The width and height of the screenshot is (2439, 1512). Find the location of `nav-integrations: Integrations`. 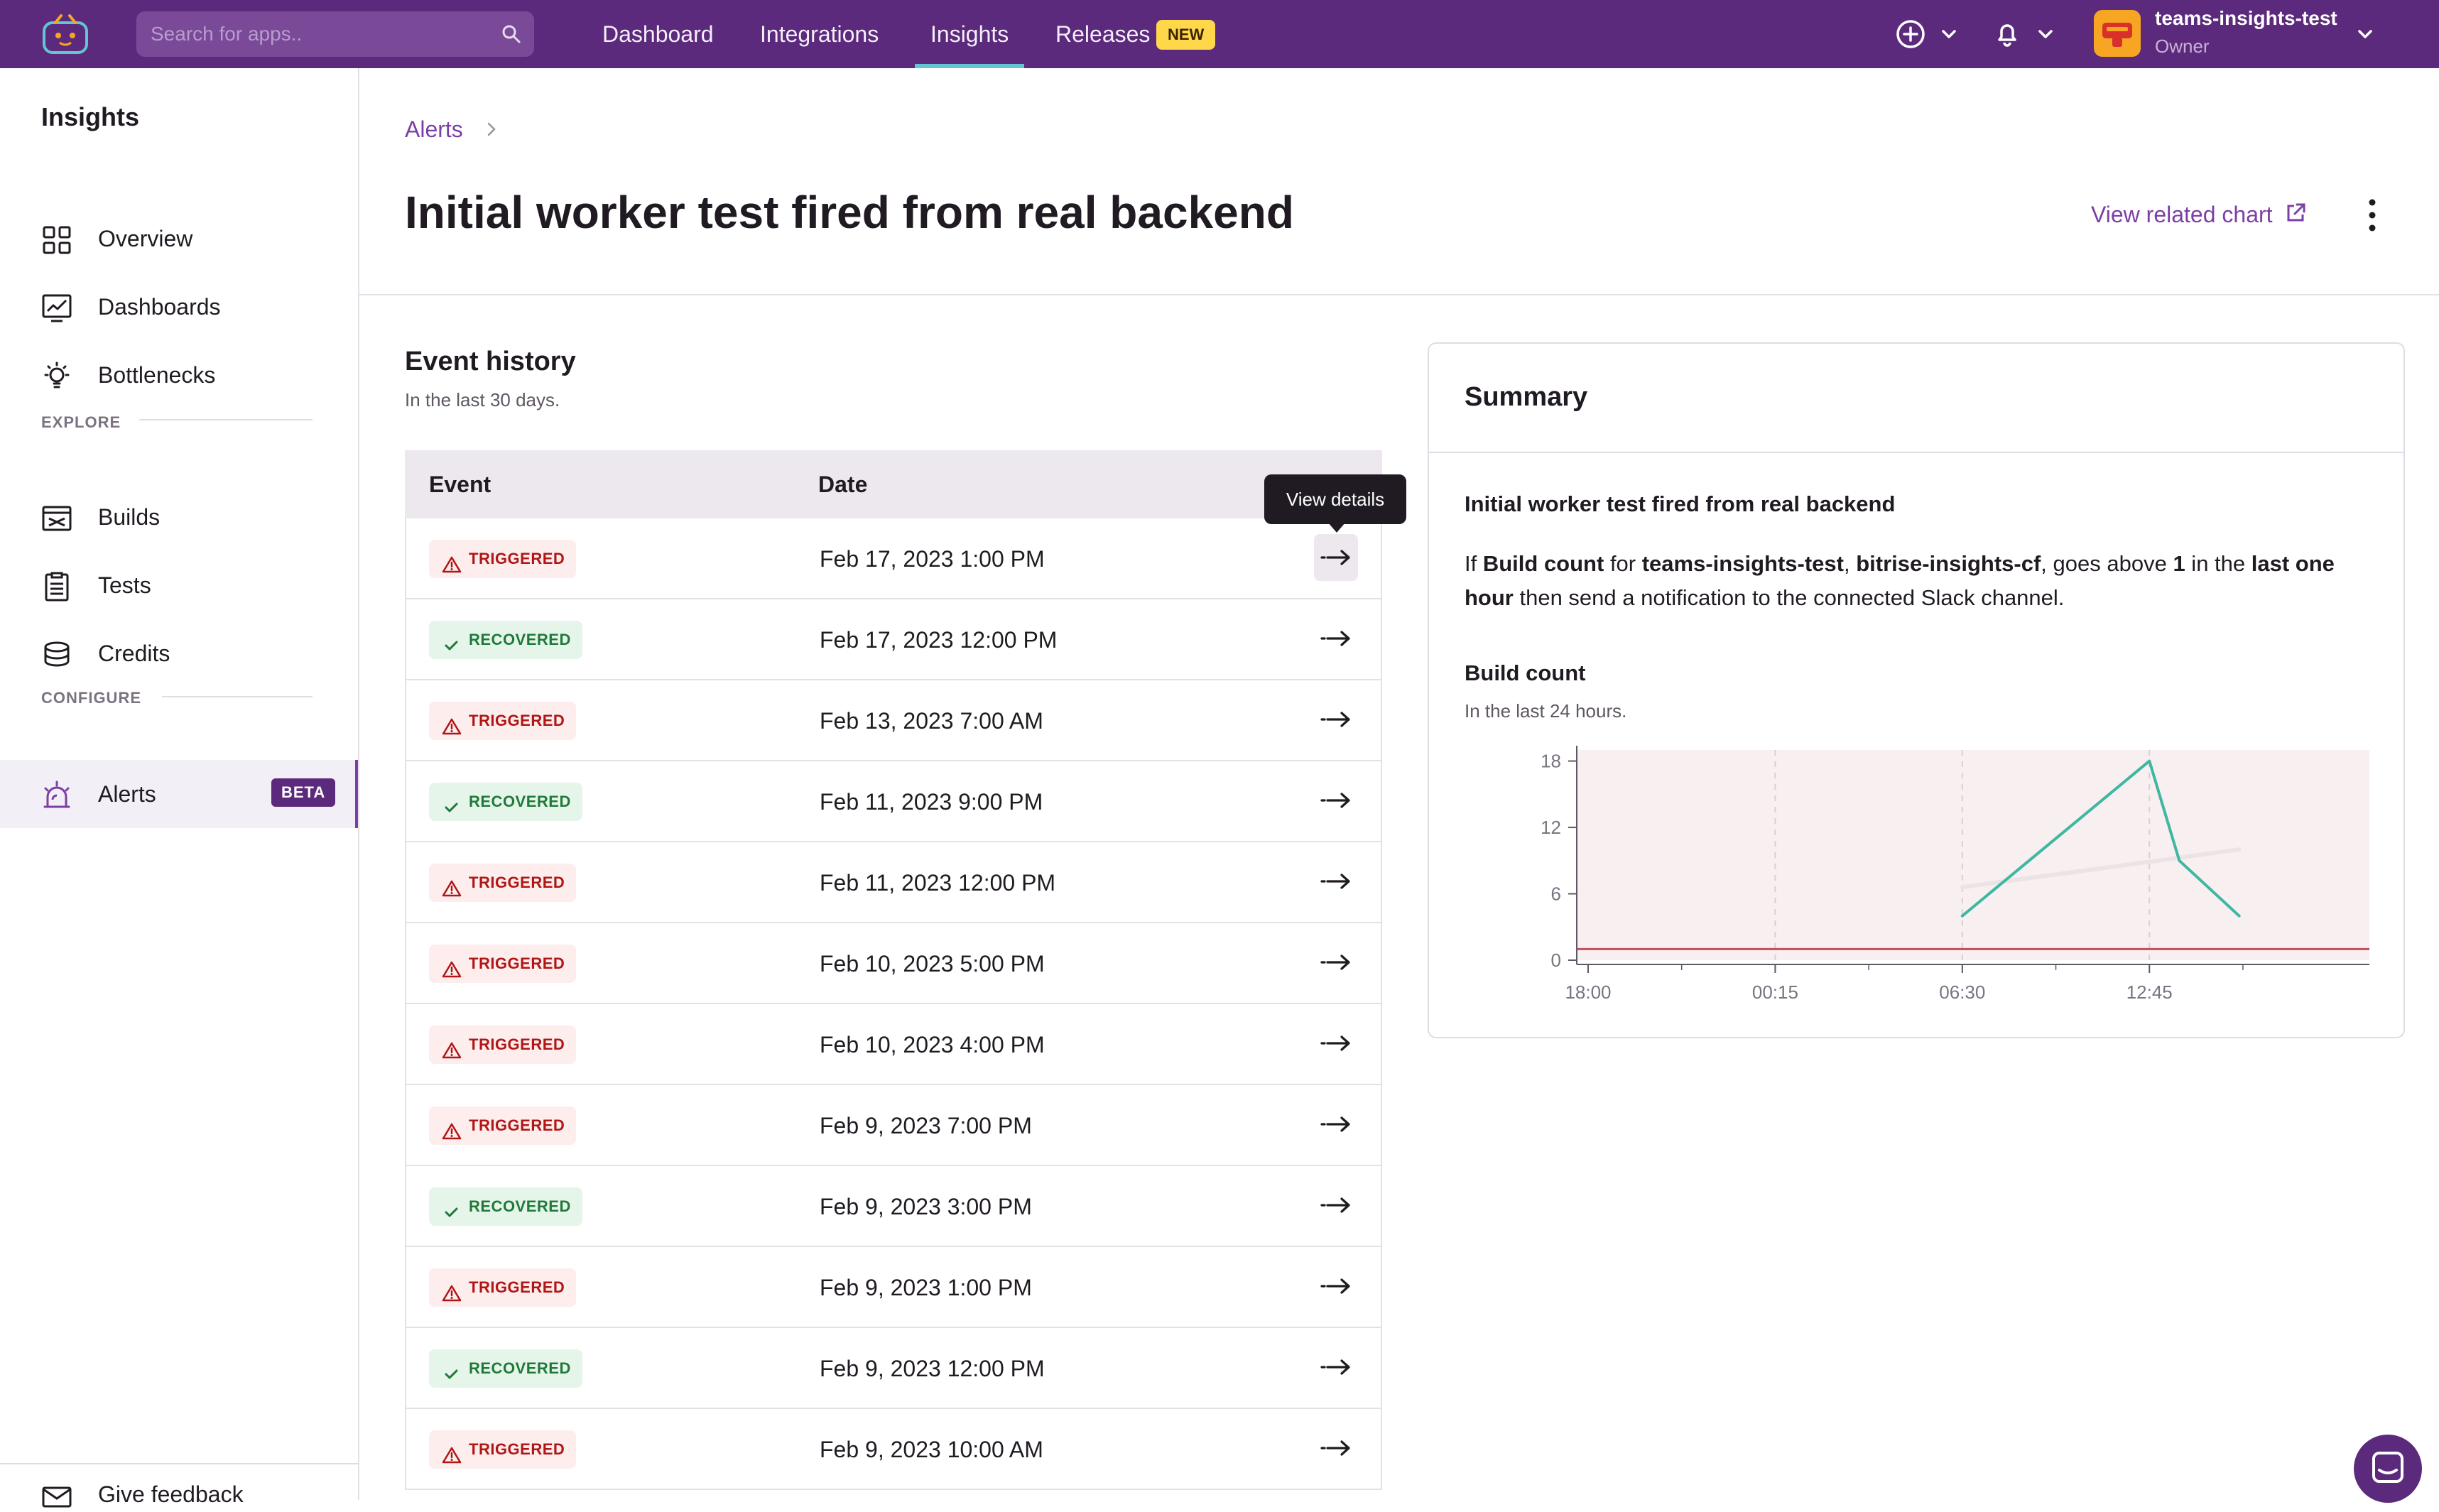

nav-integrations: Integrations is located at coordinates (820, 34).